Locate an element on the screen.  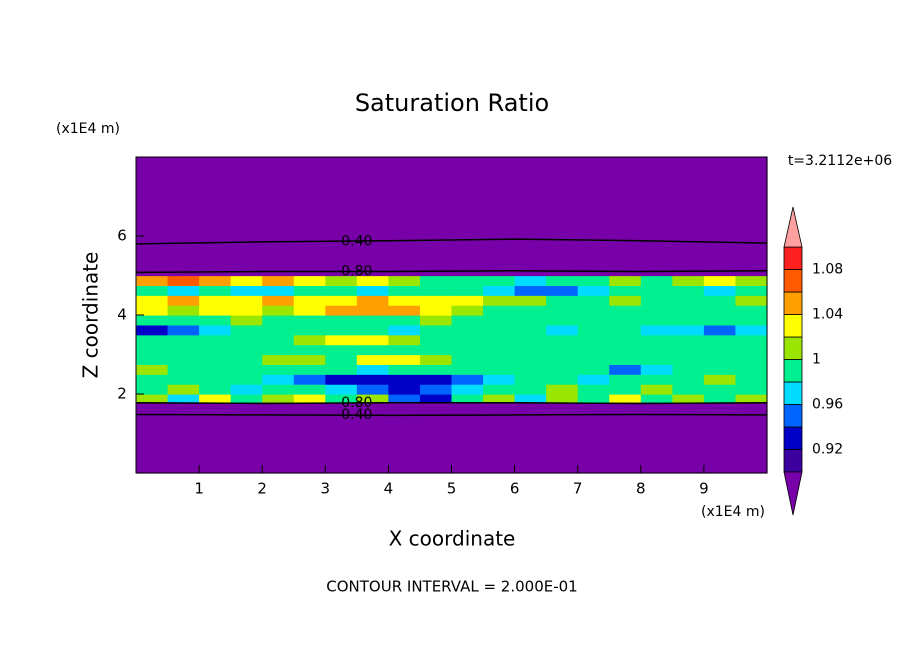
chart-title: Saturation Ratio is located at coordinates (452, 103).